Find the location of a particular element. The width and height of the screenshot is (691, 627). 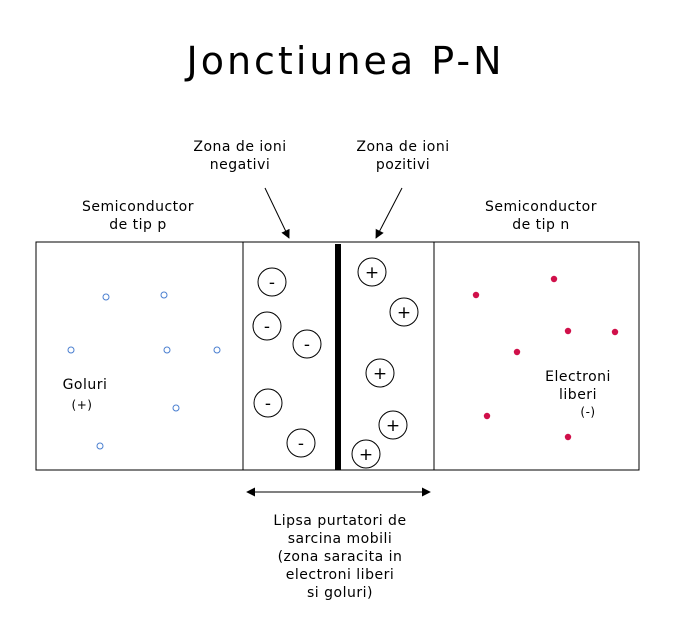

label-pos-zone-line1: Zona de ioni is located at coordinates (403, 147).